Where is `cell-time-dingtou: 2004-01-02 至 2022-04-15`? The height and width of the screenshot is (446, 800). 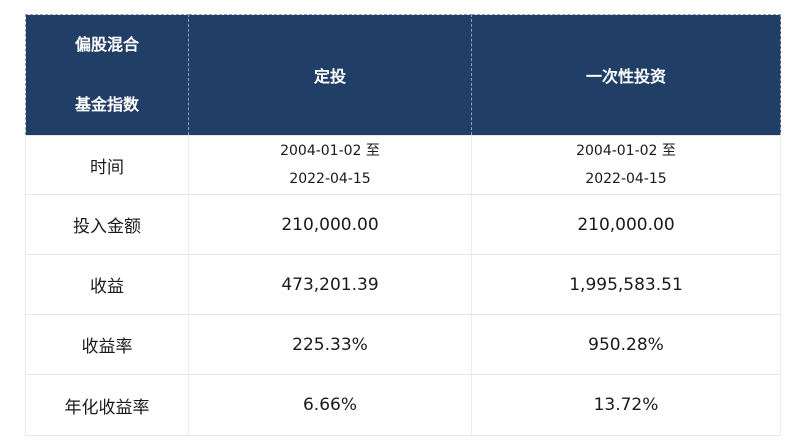 cell-time-dingtou: 2004-01-02 至 2022-04-15 is located at coordinates (330, 165).